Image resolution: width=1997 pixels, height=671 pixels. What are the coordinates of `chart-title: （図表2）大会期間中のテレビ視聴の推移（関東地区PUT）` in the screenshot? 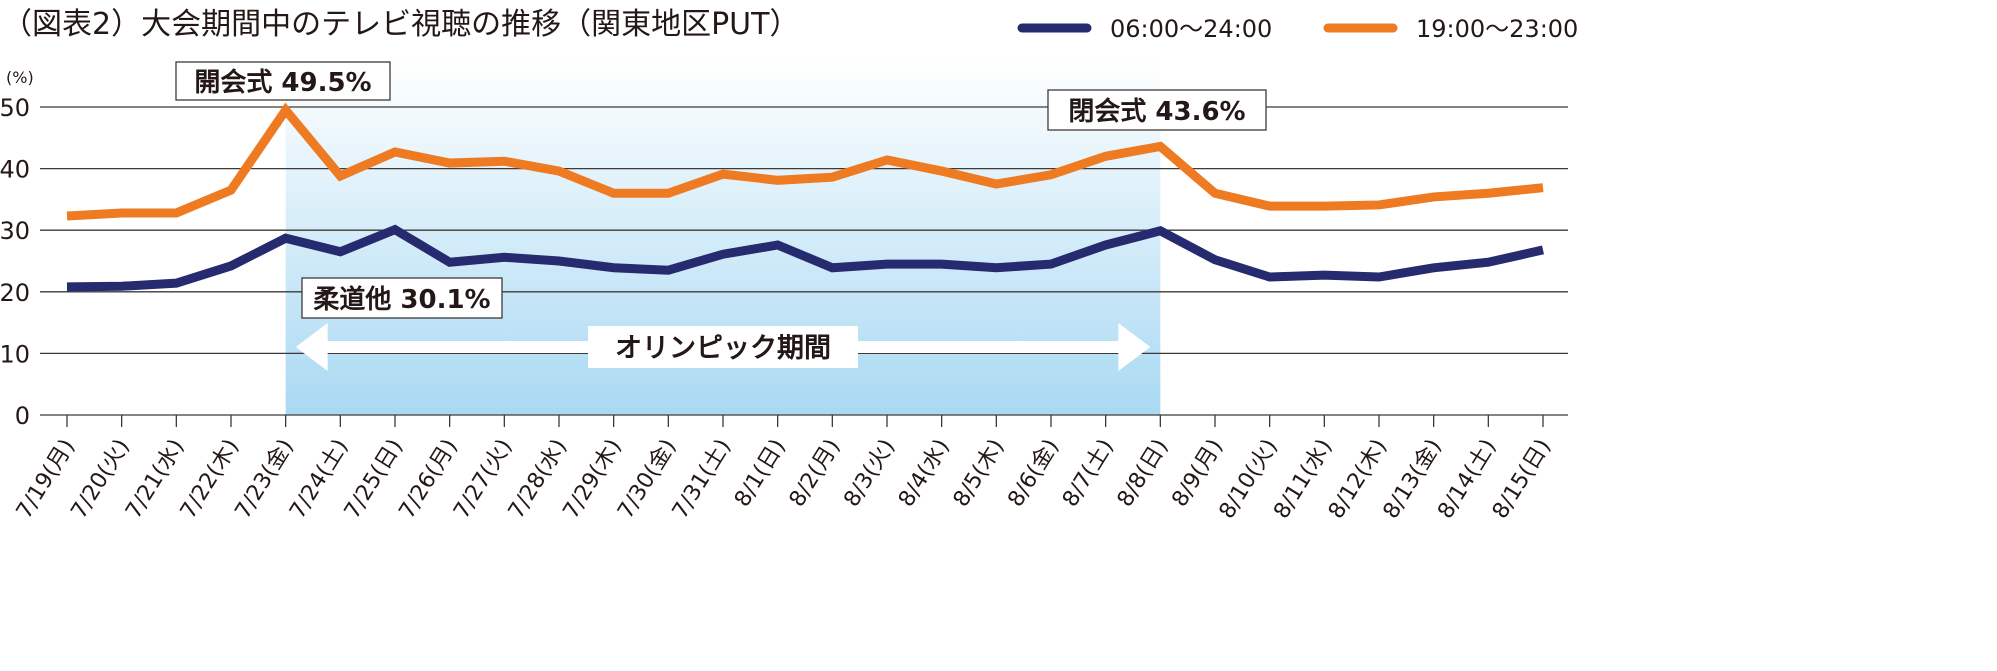 It's located at (400, 24).